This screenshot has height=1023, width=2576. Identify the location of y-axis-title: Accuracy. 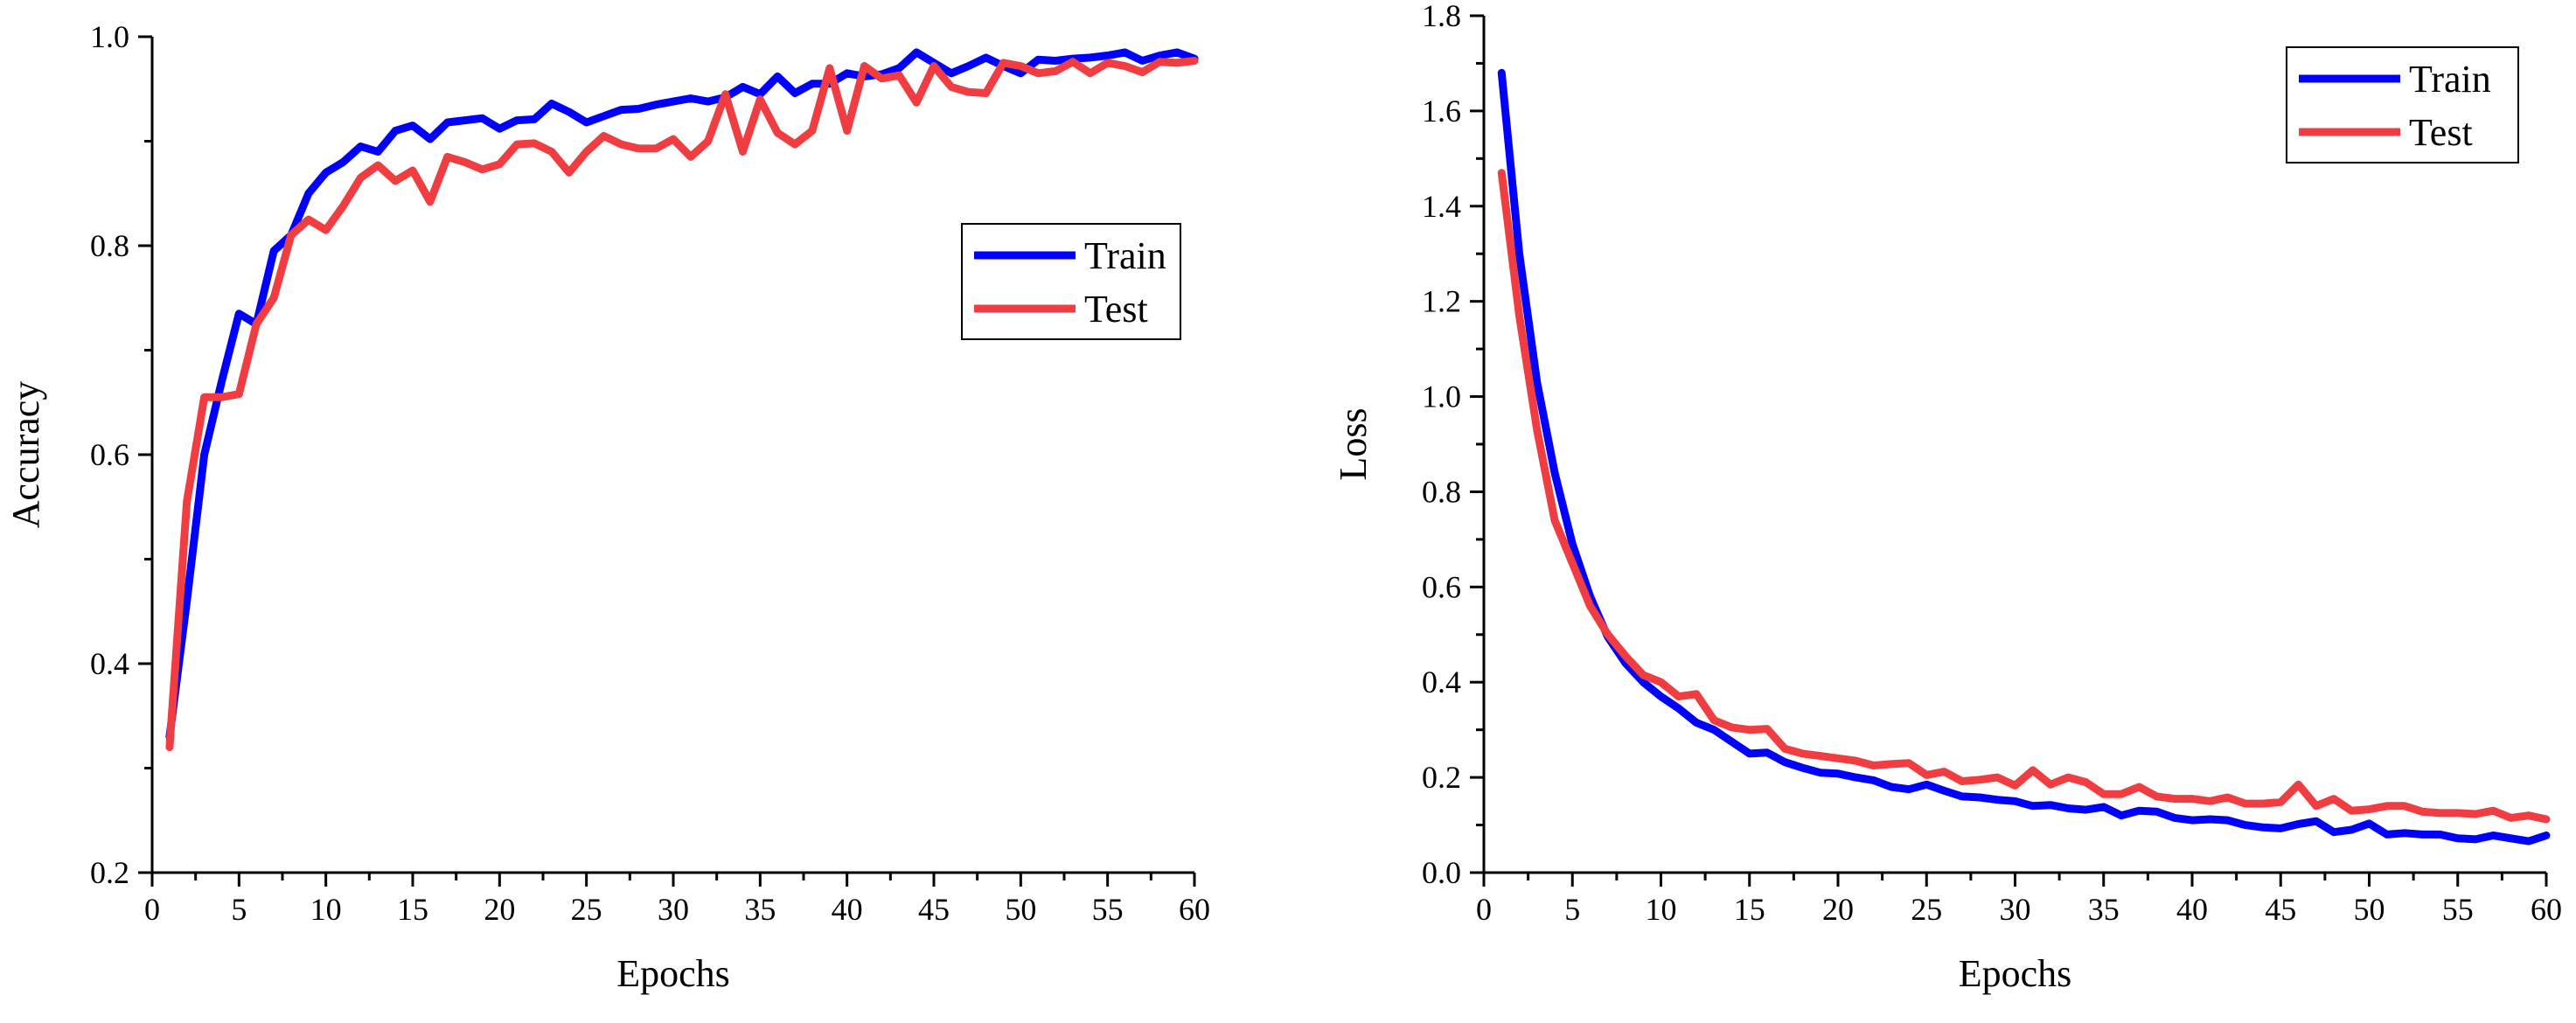
(25, 455).